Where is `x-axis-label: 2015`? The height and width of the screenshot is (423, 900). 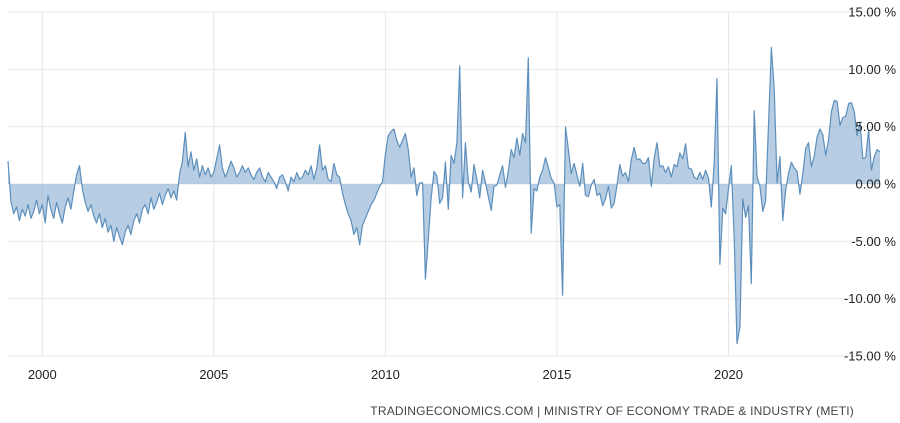 x-axis-label: 2015 is located at coordinates (556, 374).